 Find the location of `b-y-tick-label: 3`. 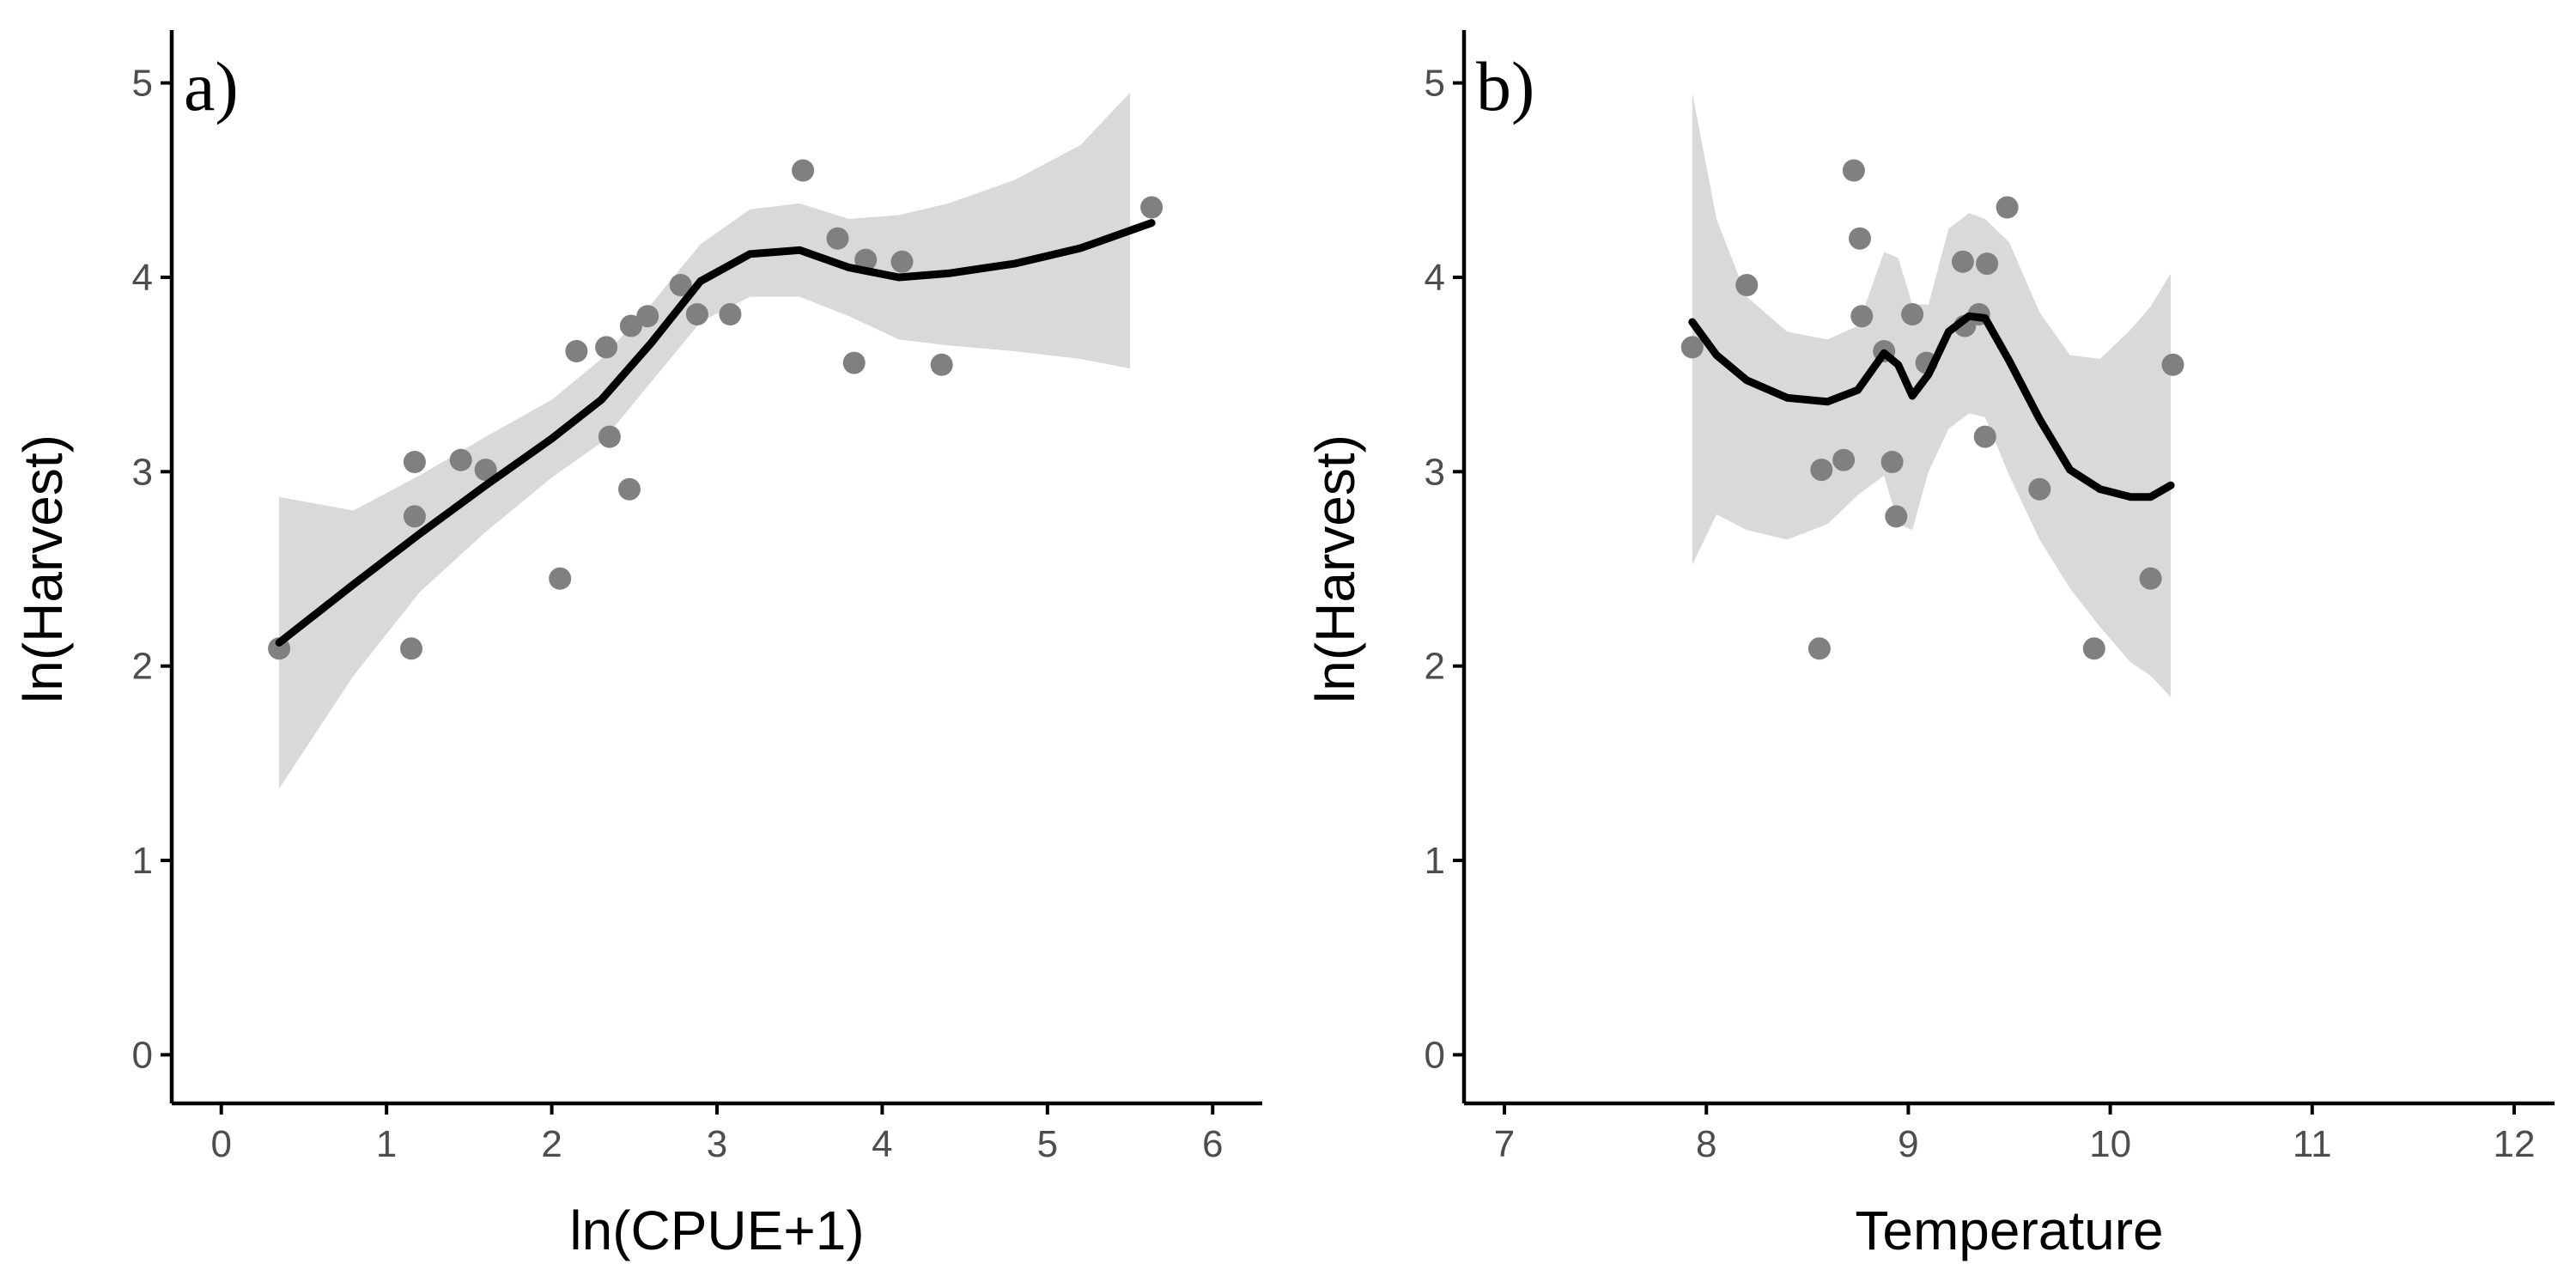

b-y-tick-label: 3 is located at coordinates (1435, 472).